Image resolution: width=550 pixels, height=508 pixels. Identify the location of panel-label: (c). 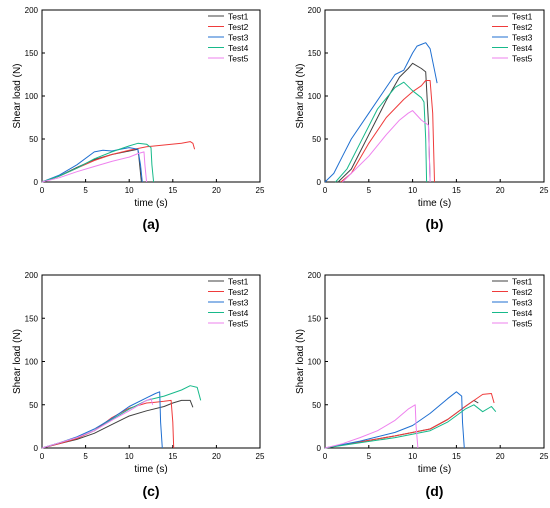
(150, 491).